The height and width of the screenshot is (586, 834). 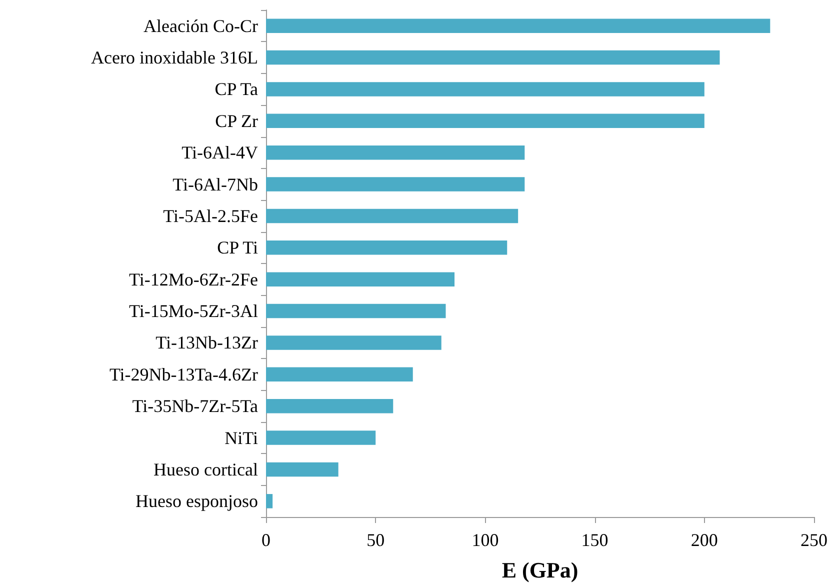 What do you see at coordinates (174, 58) in the screenshot?
I see `y-tick-label: Acero inoxidable 316L` at bounding box center [174, 58].